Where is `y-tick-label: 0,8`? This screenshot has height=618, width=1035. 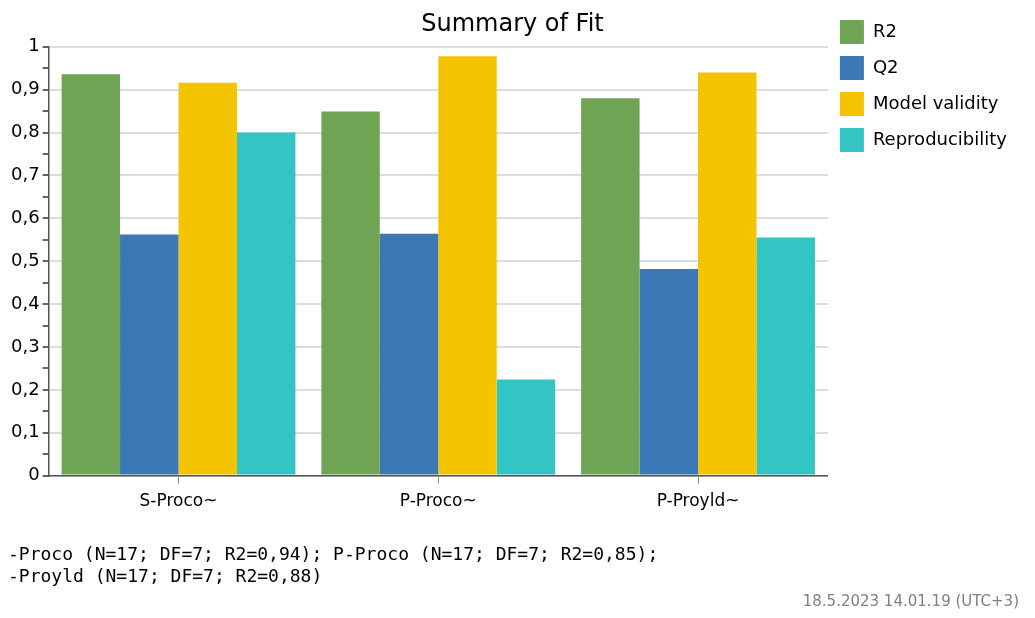 y-tick-label: 0,8 is located at coordinates (25, 131).